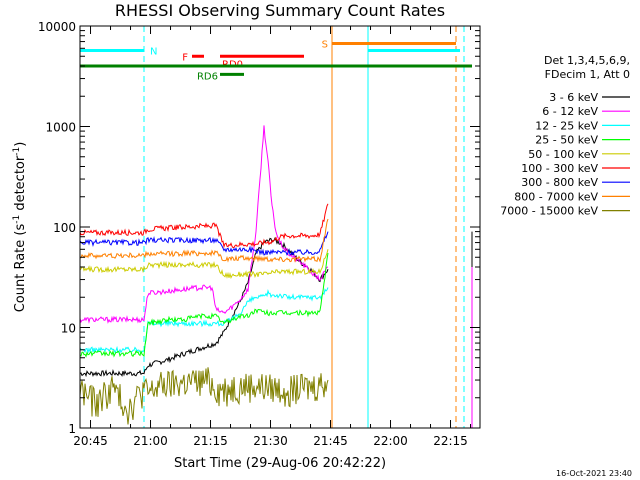 Image resolution: width=640 pixels, height=480 pixels. Describe the element at coordinates (72, 429) in the screenshot. I see `y-tick-label: 1` at that location.